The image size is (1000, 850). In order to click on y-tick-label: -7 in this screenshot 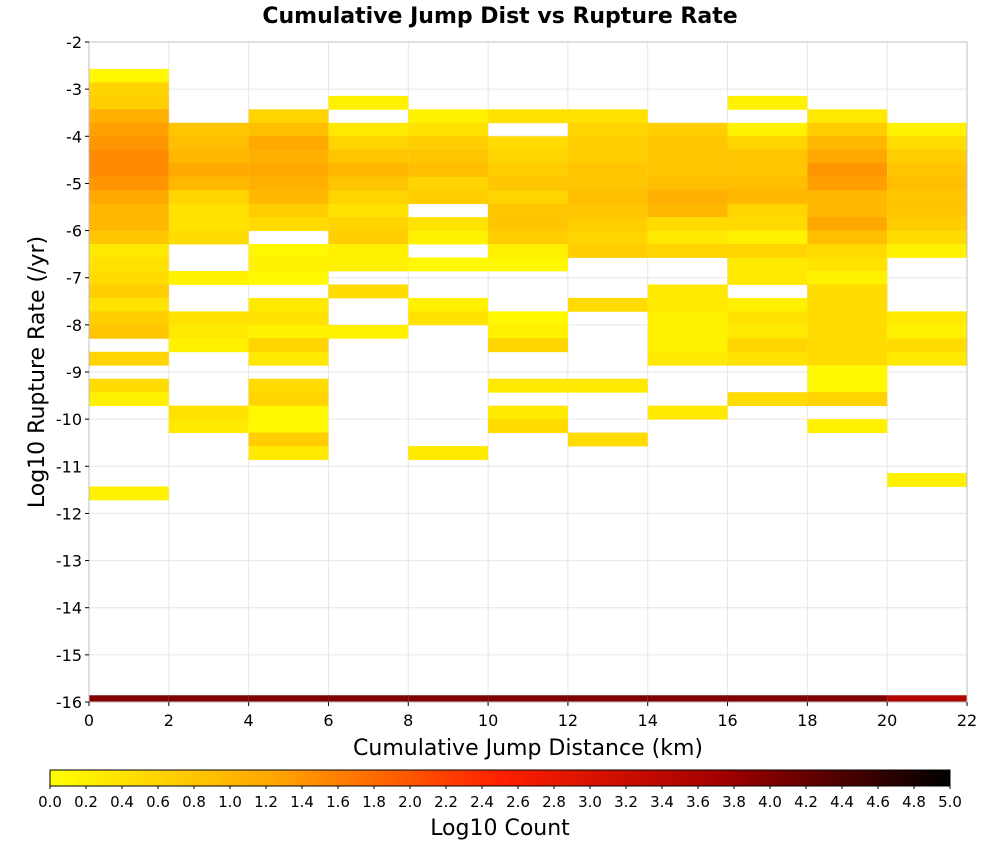, I will do `click(74, 278)`.